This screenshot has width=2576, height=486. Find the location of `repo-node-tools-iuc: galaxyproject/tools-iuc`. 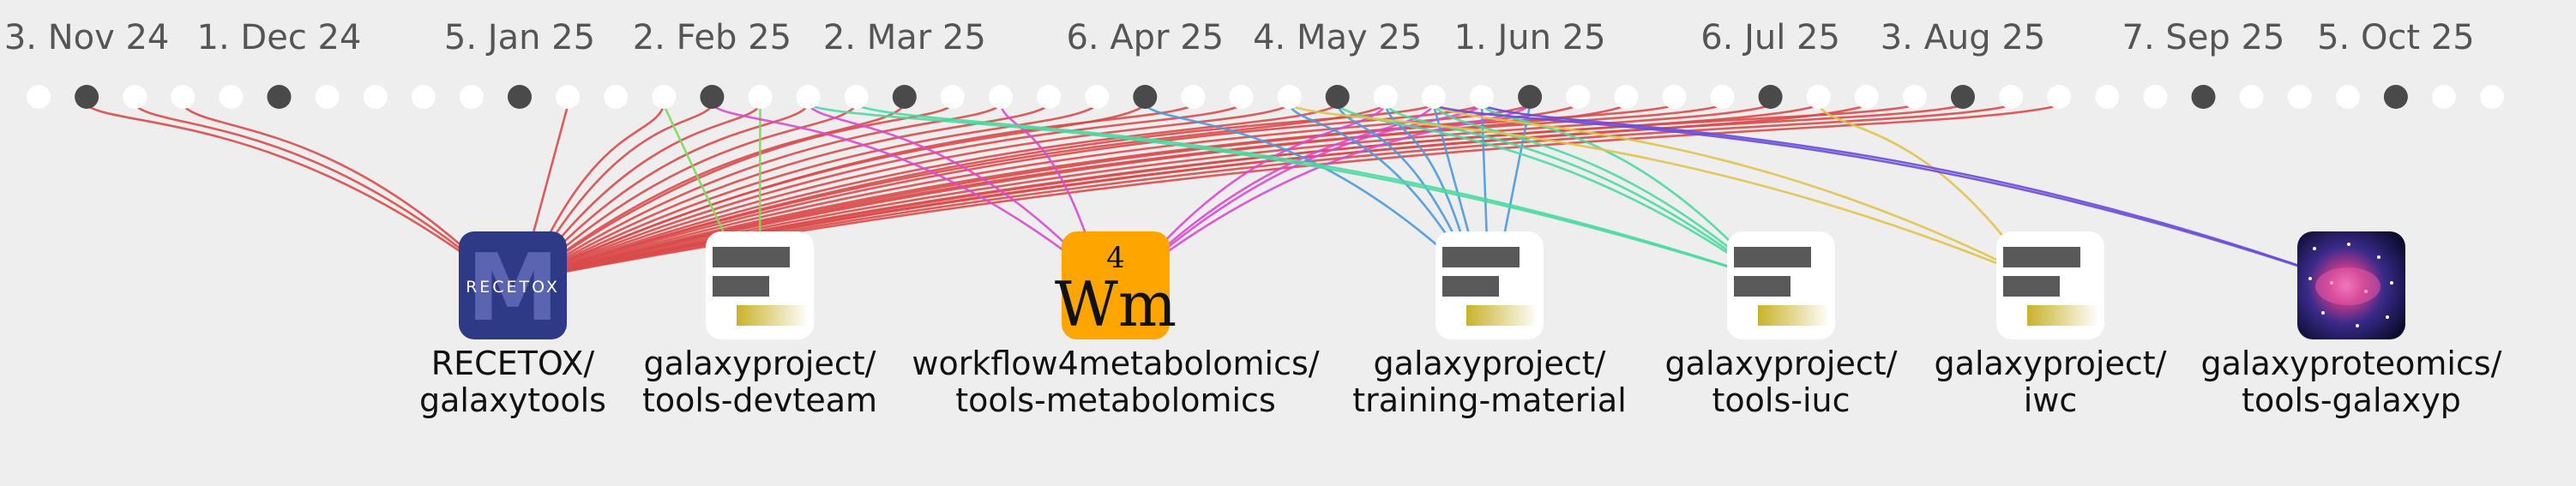

repo-node-tools-iuc: galaxyproject/tools-iuc is located at coordinates (1782, 325).